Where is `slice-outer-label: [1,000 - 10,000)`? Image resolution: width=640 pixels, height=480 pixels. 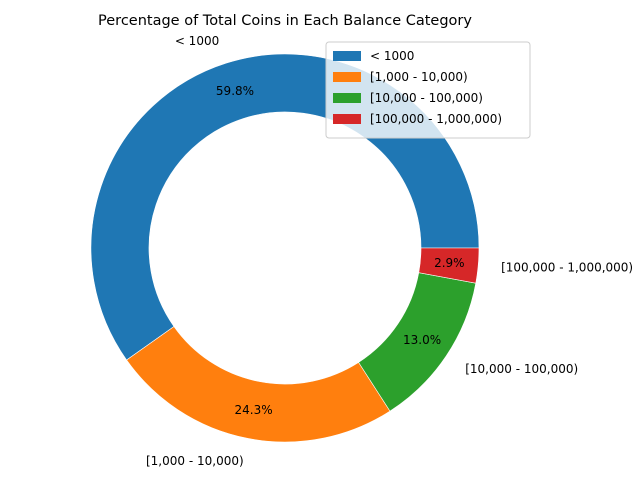
slice-outer-label: [1,000 - 10,000) is located at coordinates (195, 461).